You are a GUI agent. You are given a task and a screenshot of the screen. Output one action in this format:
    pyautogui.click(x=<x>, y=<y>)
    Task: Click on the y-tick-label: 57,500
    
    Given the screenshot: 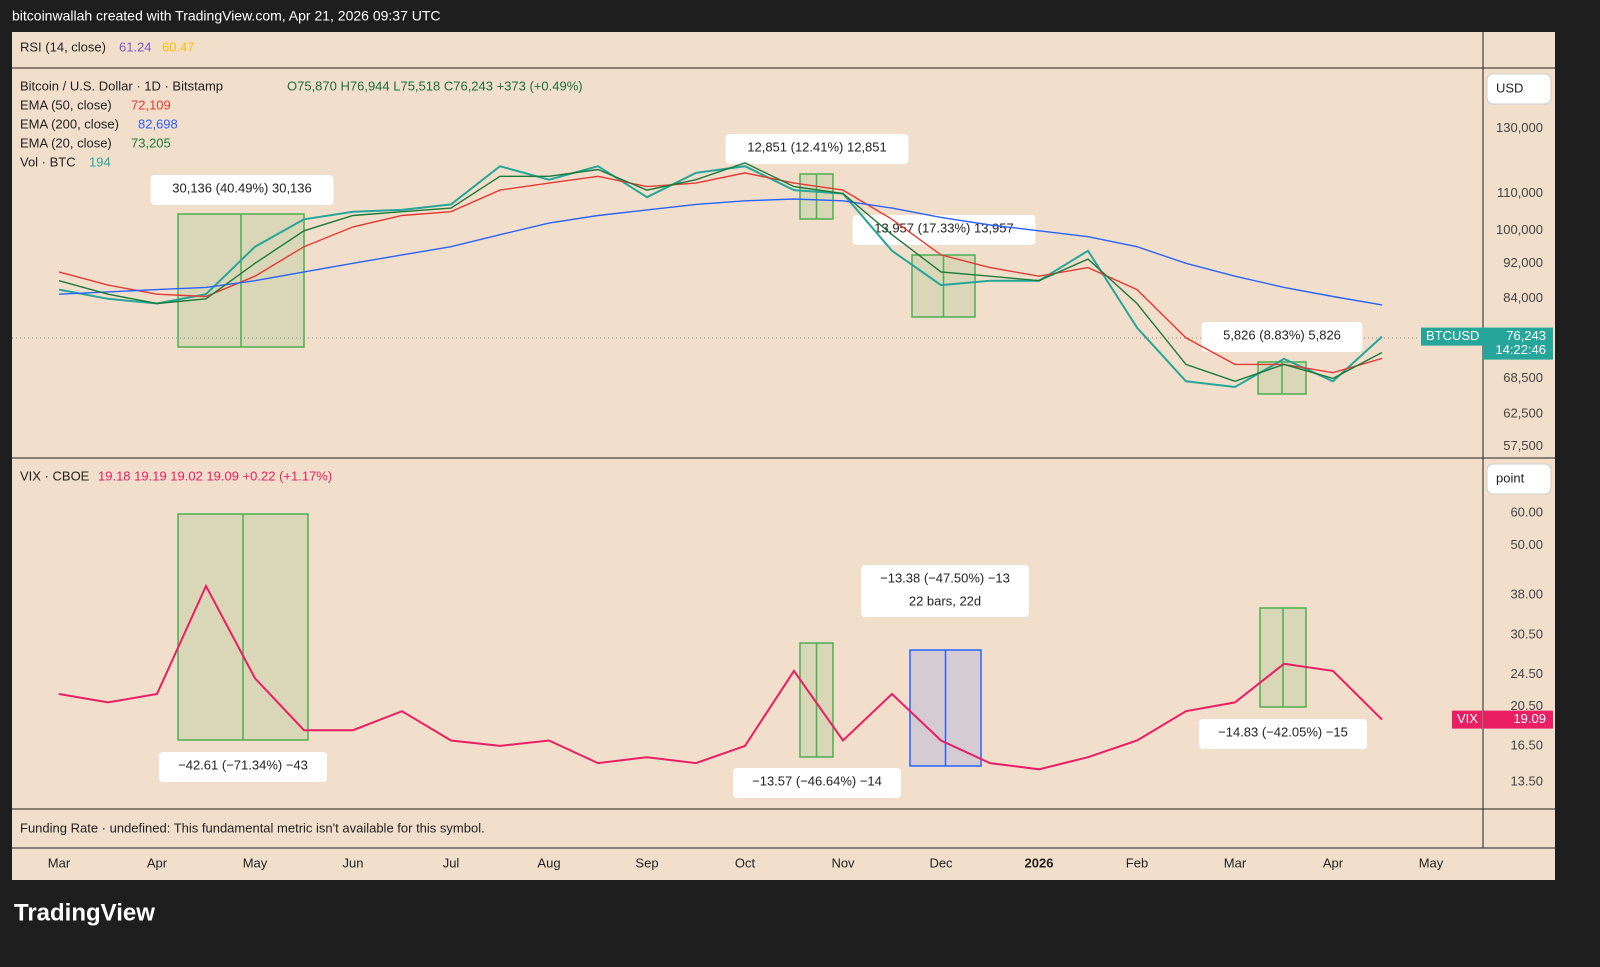 What is the action you would take?
    pyautogui.click(x=1523, y=445)
    